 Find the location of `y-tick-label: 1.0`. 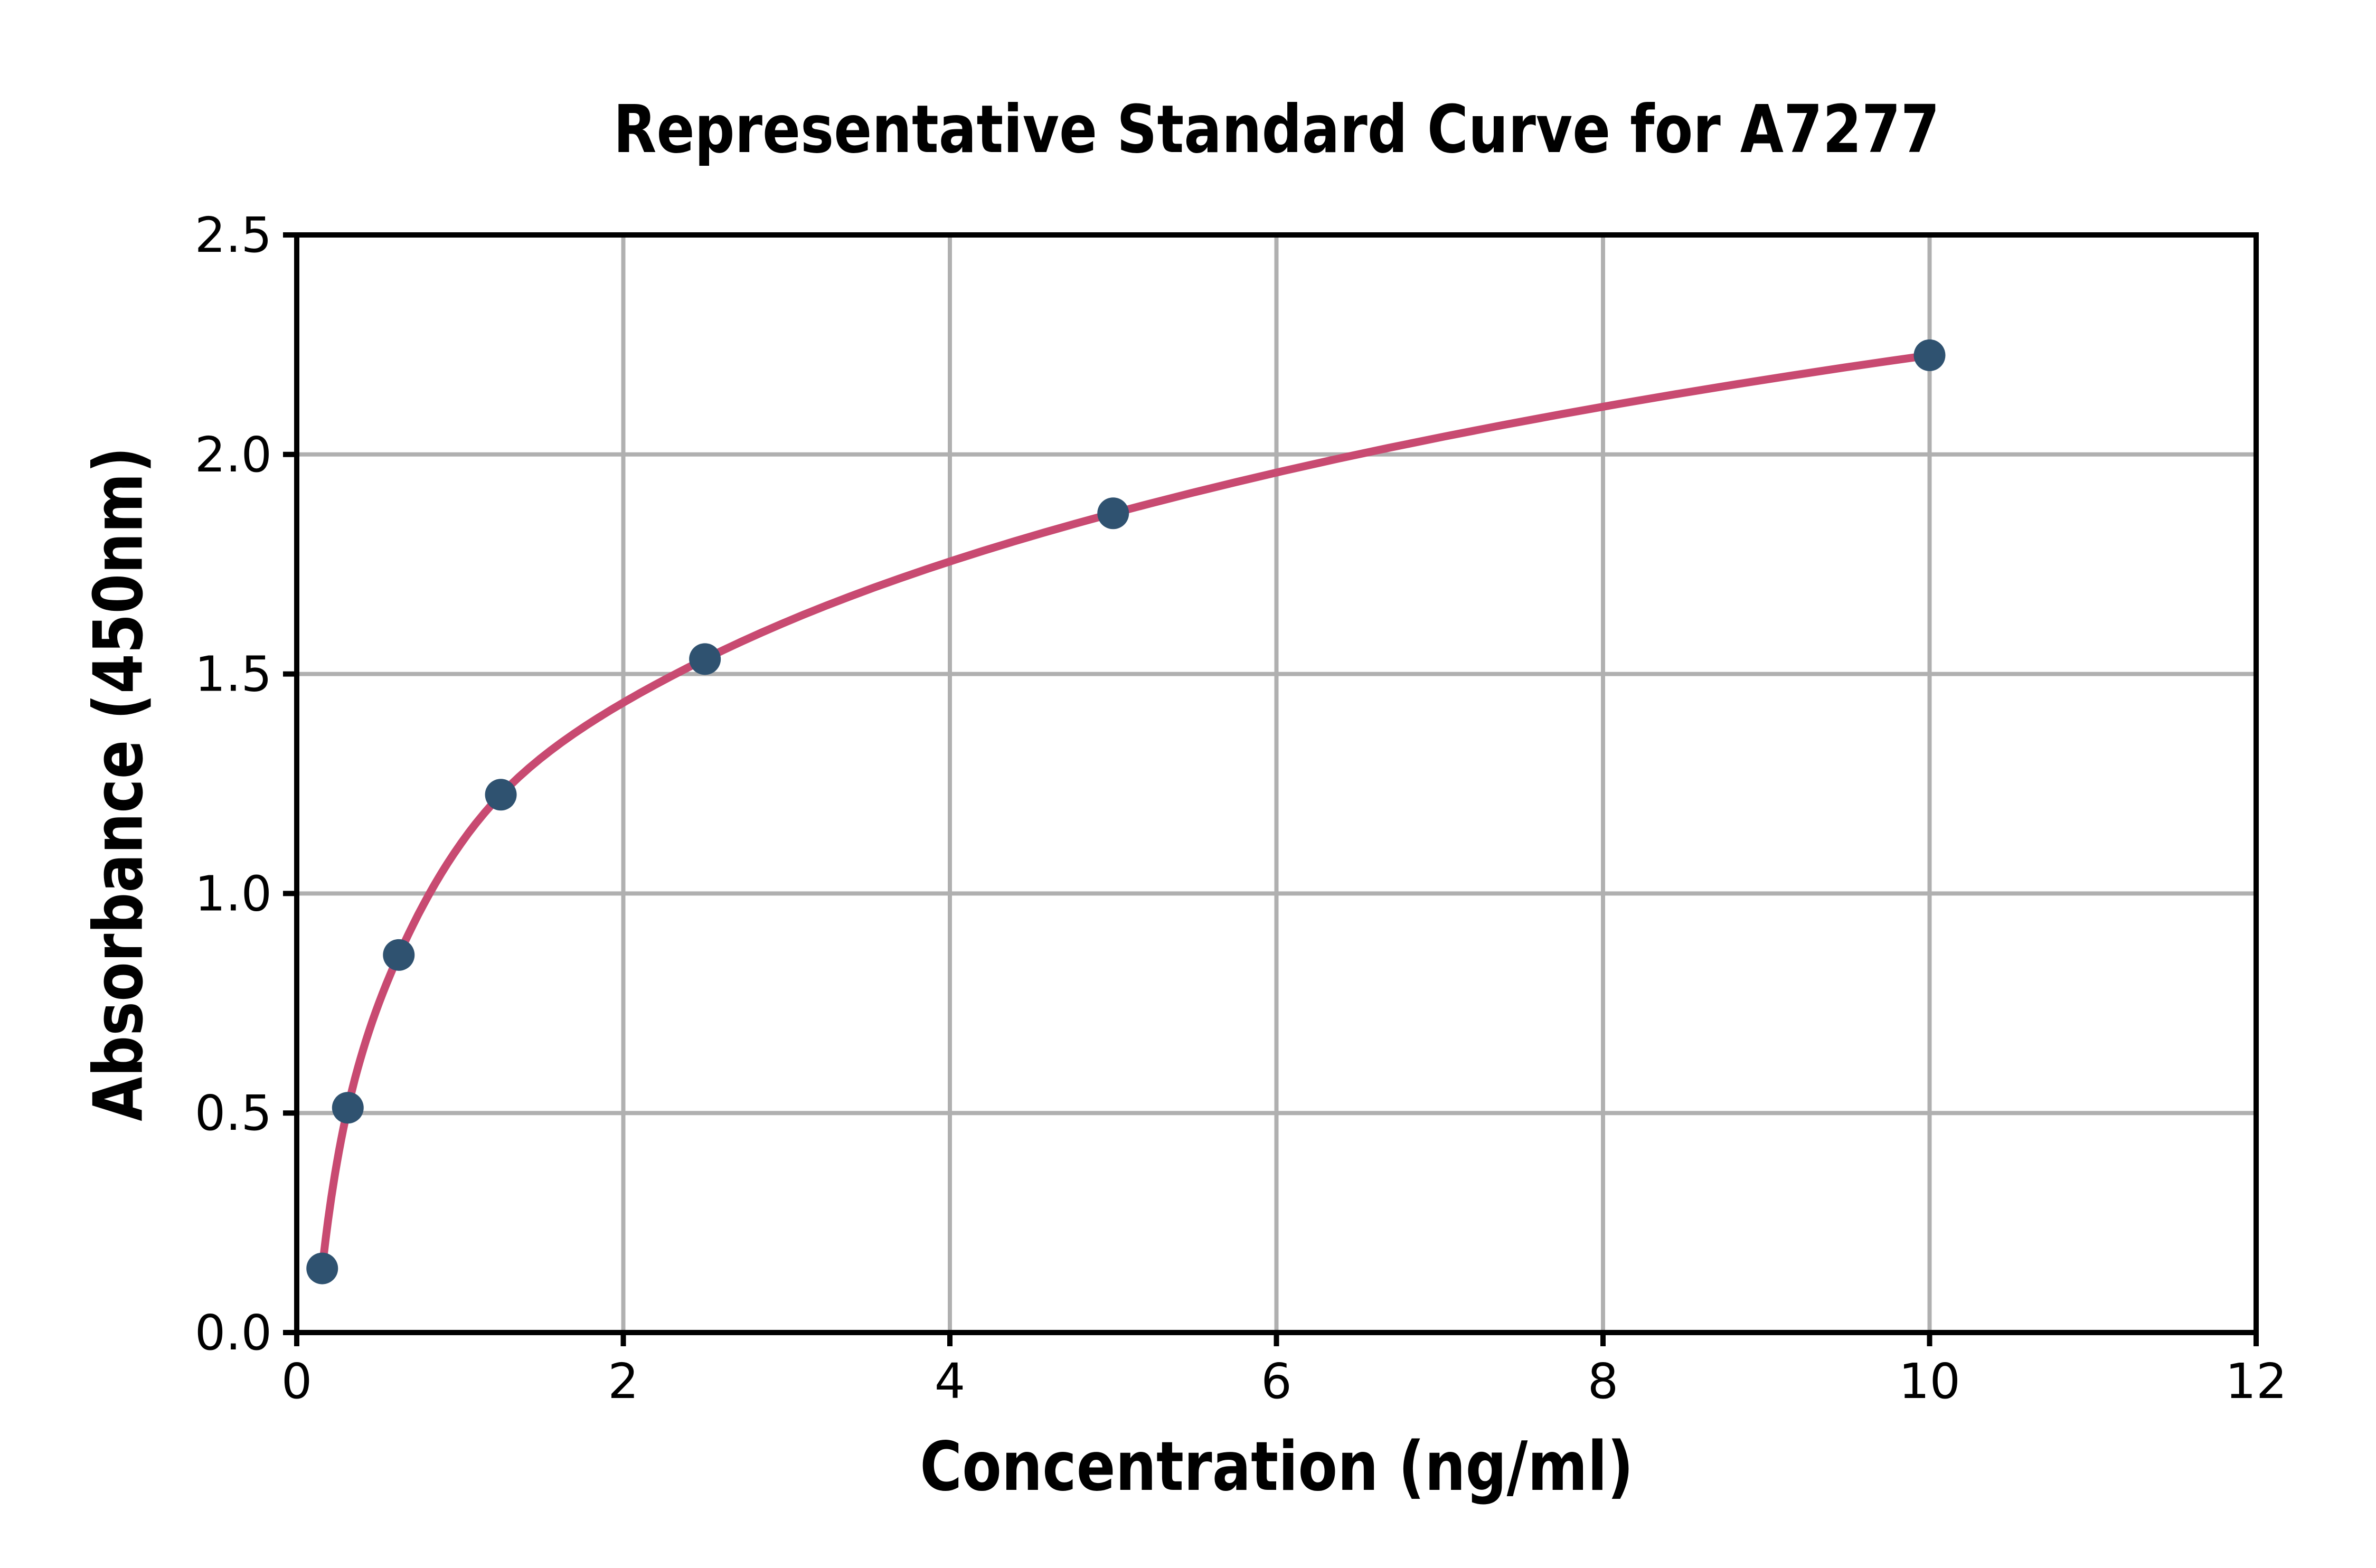

y-tick-label: 1.0 is located at coordinates (234, 893).